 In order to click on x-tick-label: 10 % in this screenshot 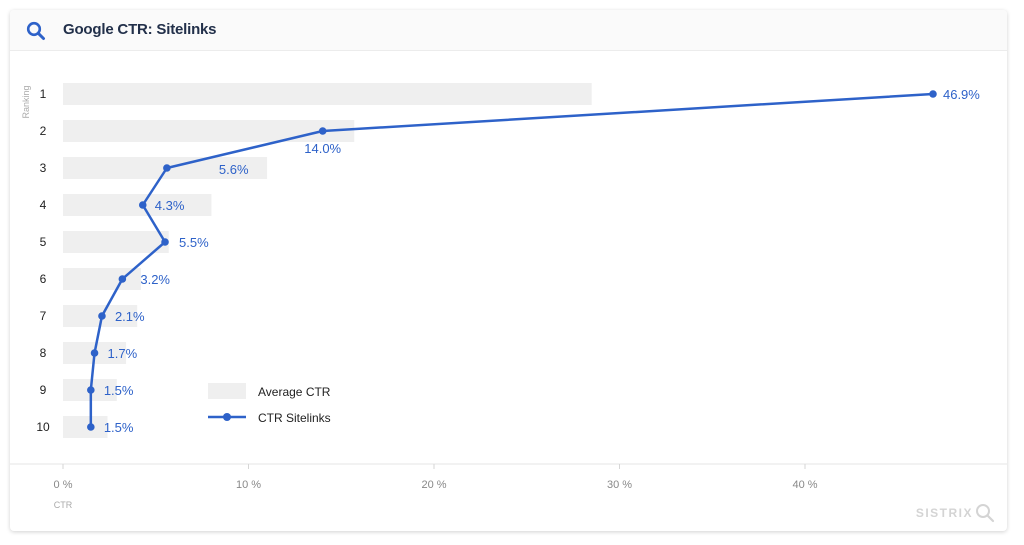, I will do `click(248, 485)`.